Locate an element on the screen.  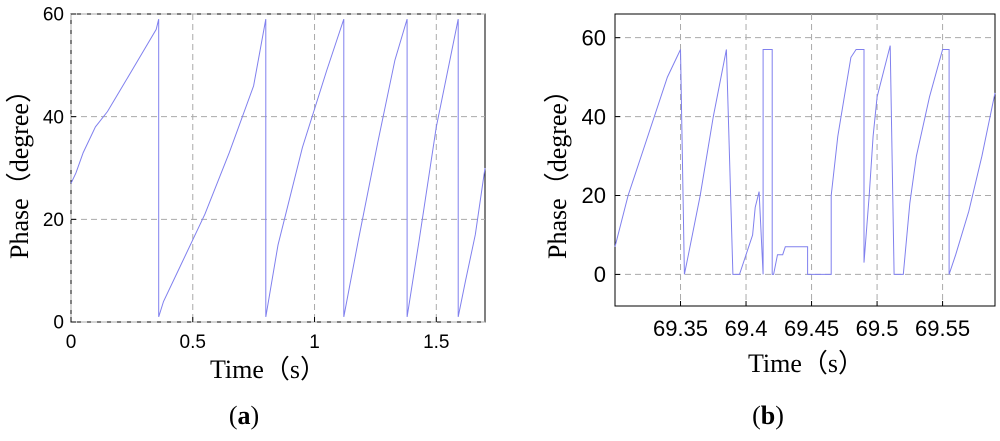
panel-a-caption-letter: a is located at coordinates (244, 415).